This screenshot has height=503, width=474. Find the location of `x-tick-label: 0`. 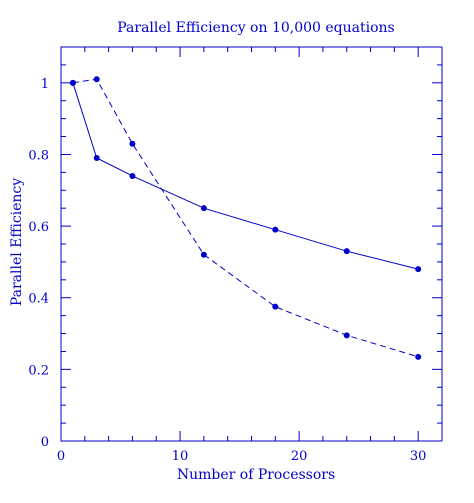

x-tick-label: 0 is located at coordinates (61, 456).